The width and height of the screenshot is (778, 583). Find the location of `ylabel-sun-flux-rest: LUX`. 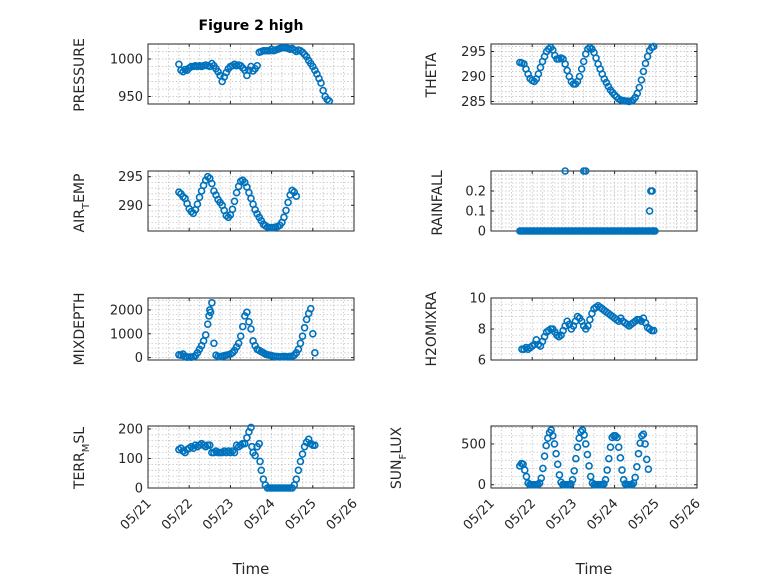

ylabel-sun-flux-rest: LUX is located at coordinates (397, 439).